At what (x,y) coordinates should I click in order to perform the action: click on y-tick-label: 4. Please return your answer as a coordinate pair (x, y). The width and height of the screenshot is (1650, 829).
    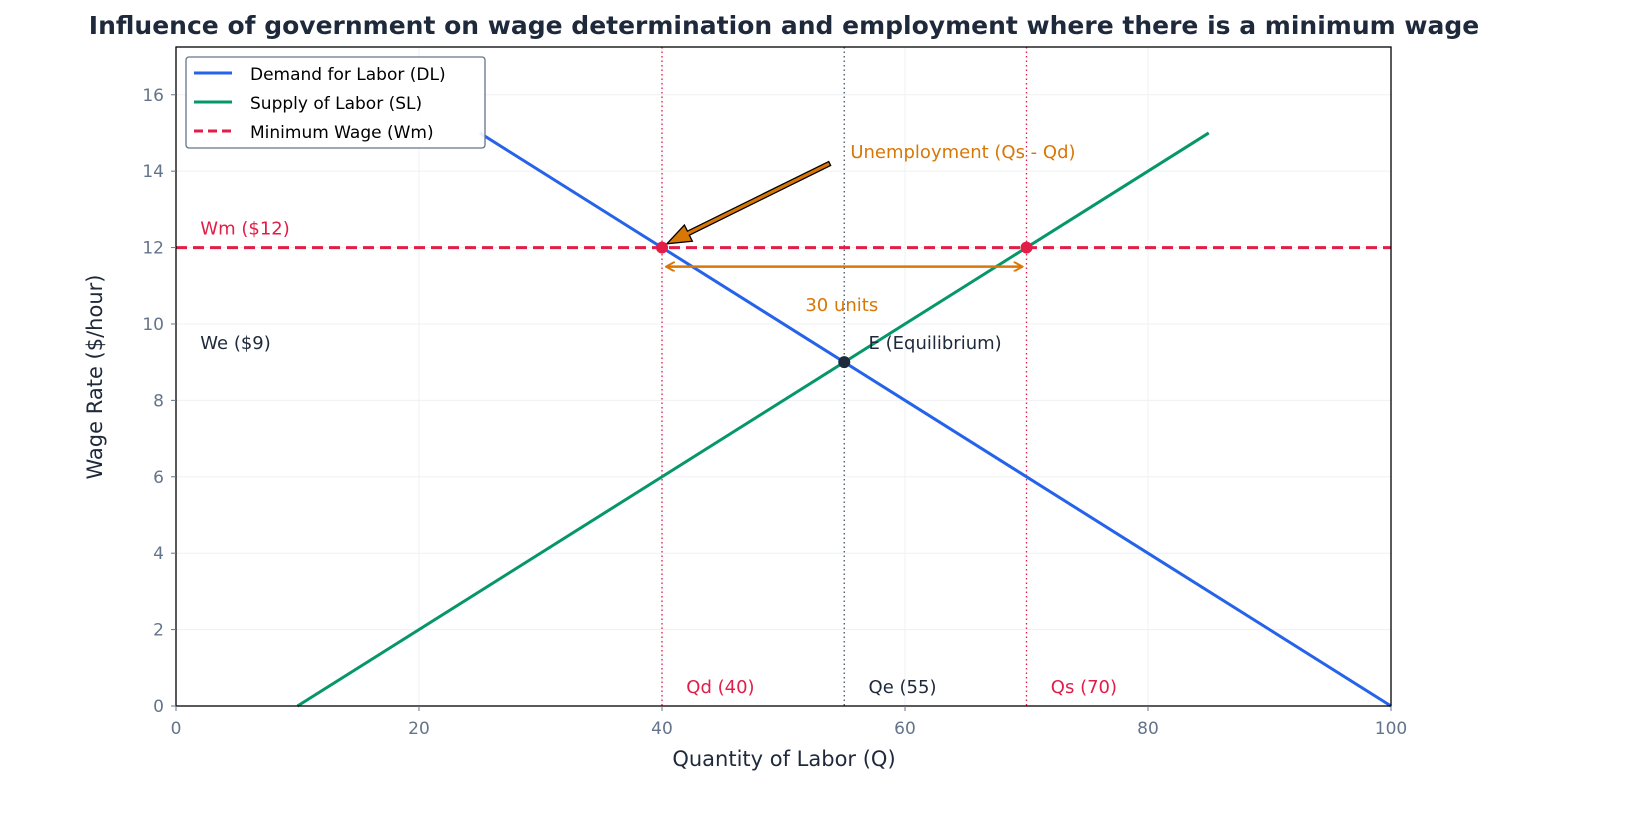
    Looking at the image, I should click on (158, 554).